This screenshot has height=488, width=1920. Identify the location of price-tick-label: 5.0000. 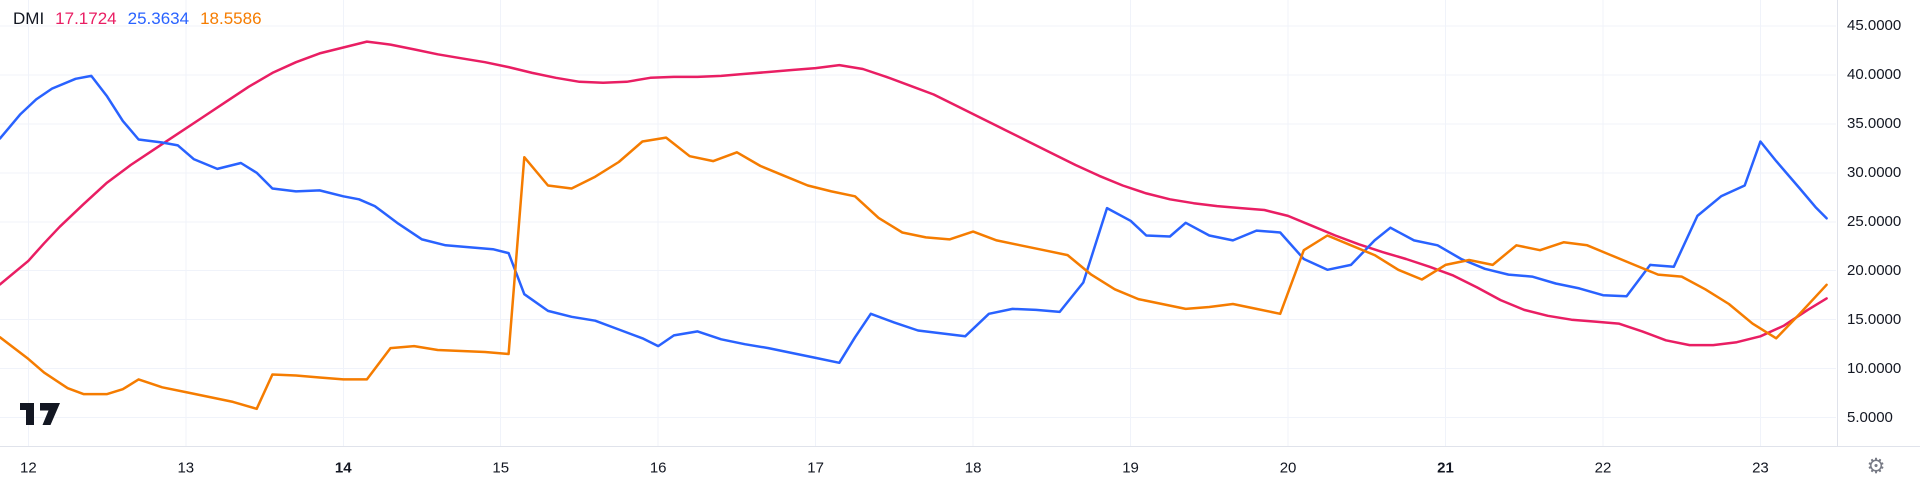
(1870, 417).